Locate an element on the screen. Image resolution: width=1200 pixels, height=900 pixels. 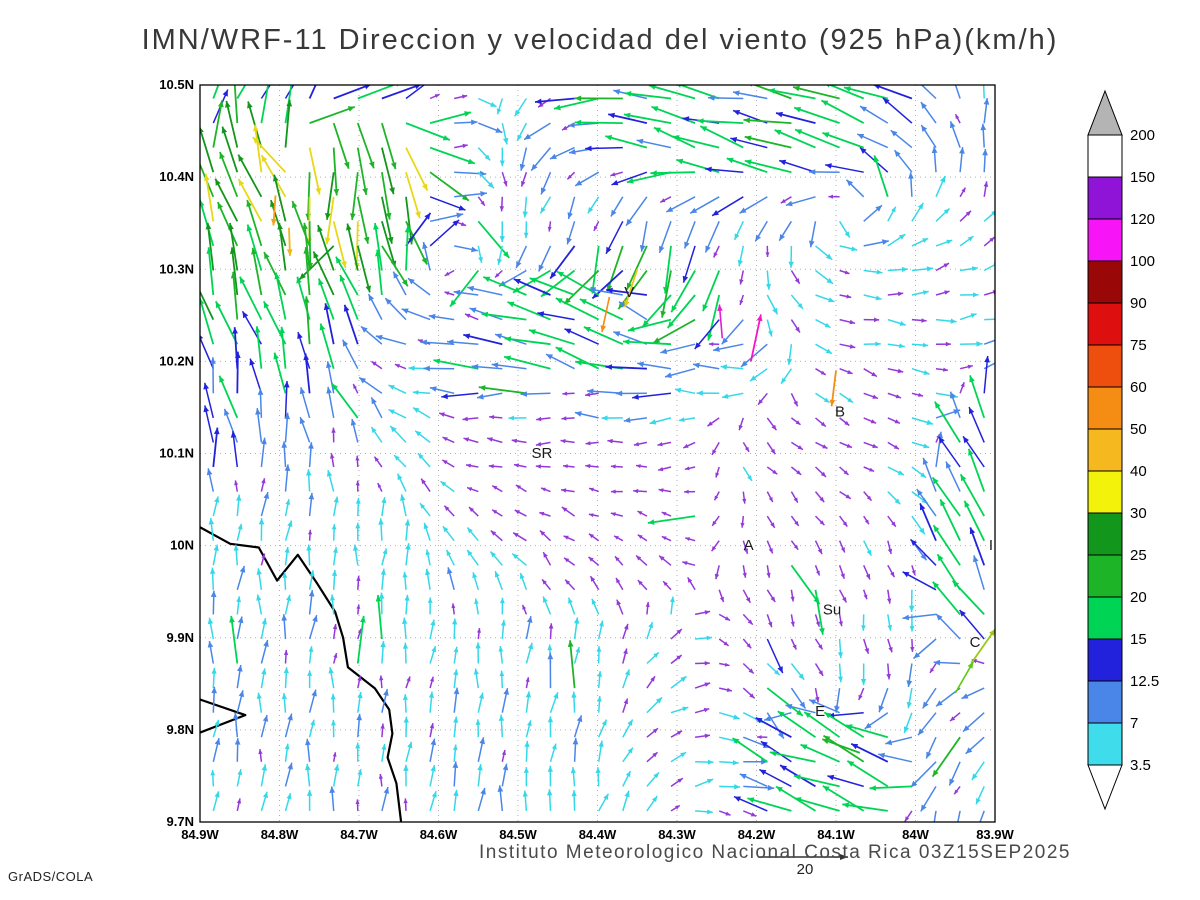
grads-credit: GrADS/COLA is located at coordinates (51, 876).